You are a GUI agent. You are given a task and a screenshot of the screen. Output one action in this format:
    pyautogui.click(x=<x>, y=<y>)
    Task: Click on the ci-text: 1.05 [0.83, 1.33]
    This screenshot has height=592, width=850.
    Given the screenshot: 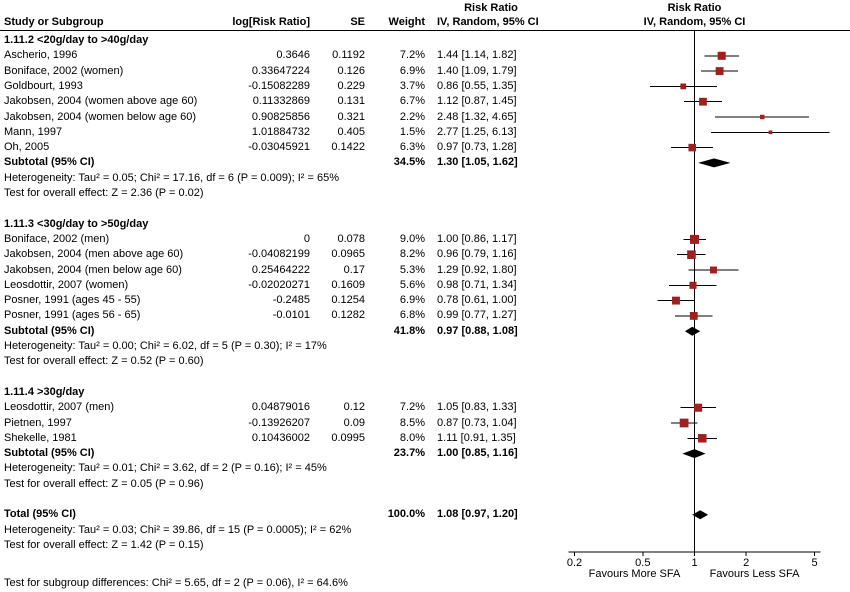 What is the action you would take?
    pyautogui.click(x=477, y=407)
    